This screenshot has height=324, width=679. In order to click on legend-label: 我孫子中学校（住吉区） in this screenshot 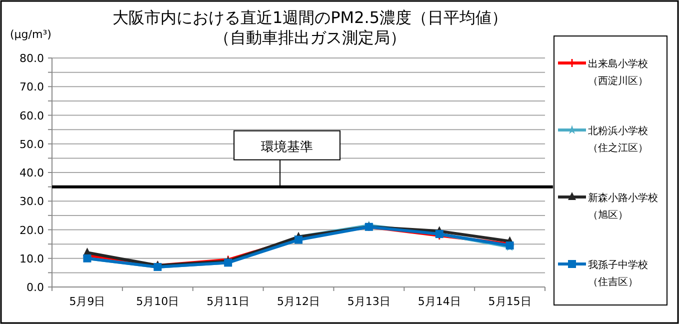, I will do `click(618, 273)`.